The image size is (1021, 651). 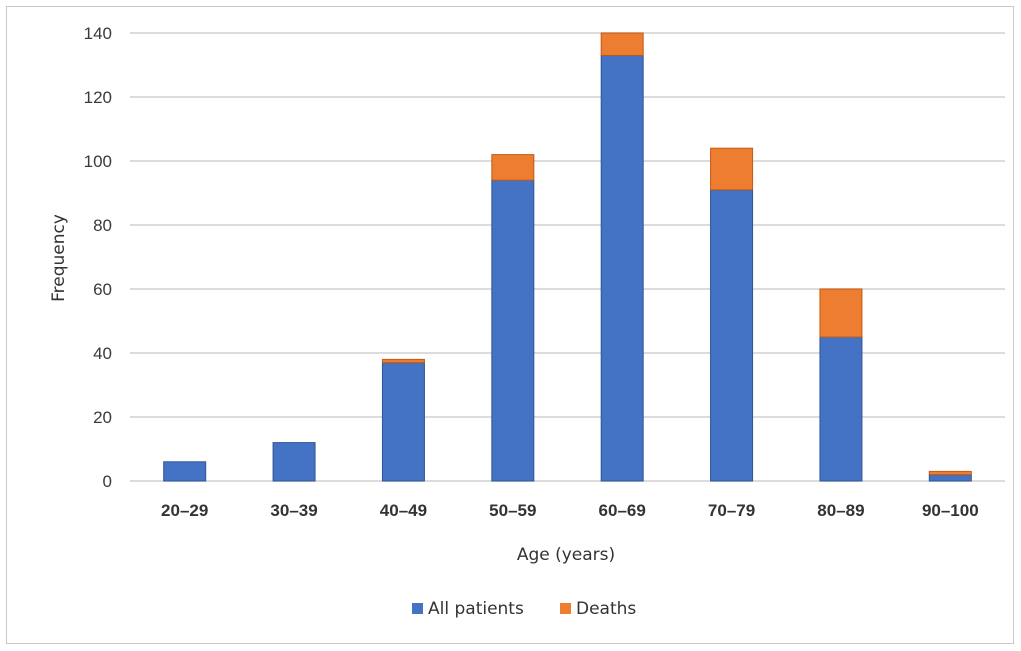 What do you see at coordinates (403, 510) in the screenshot?
I see `x-tick-label: 40–49` at bounding box center [403, 510].